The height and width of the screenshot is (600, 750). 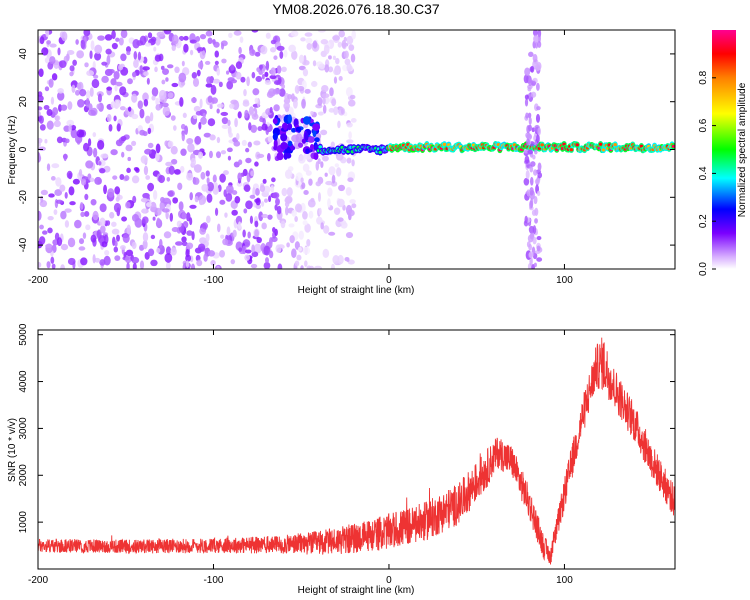 I want to click on heatmap-xtick-label: -200, so click(x=38, y=280).